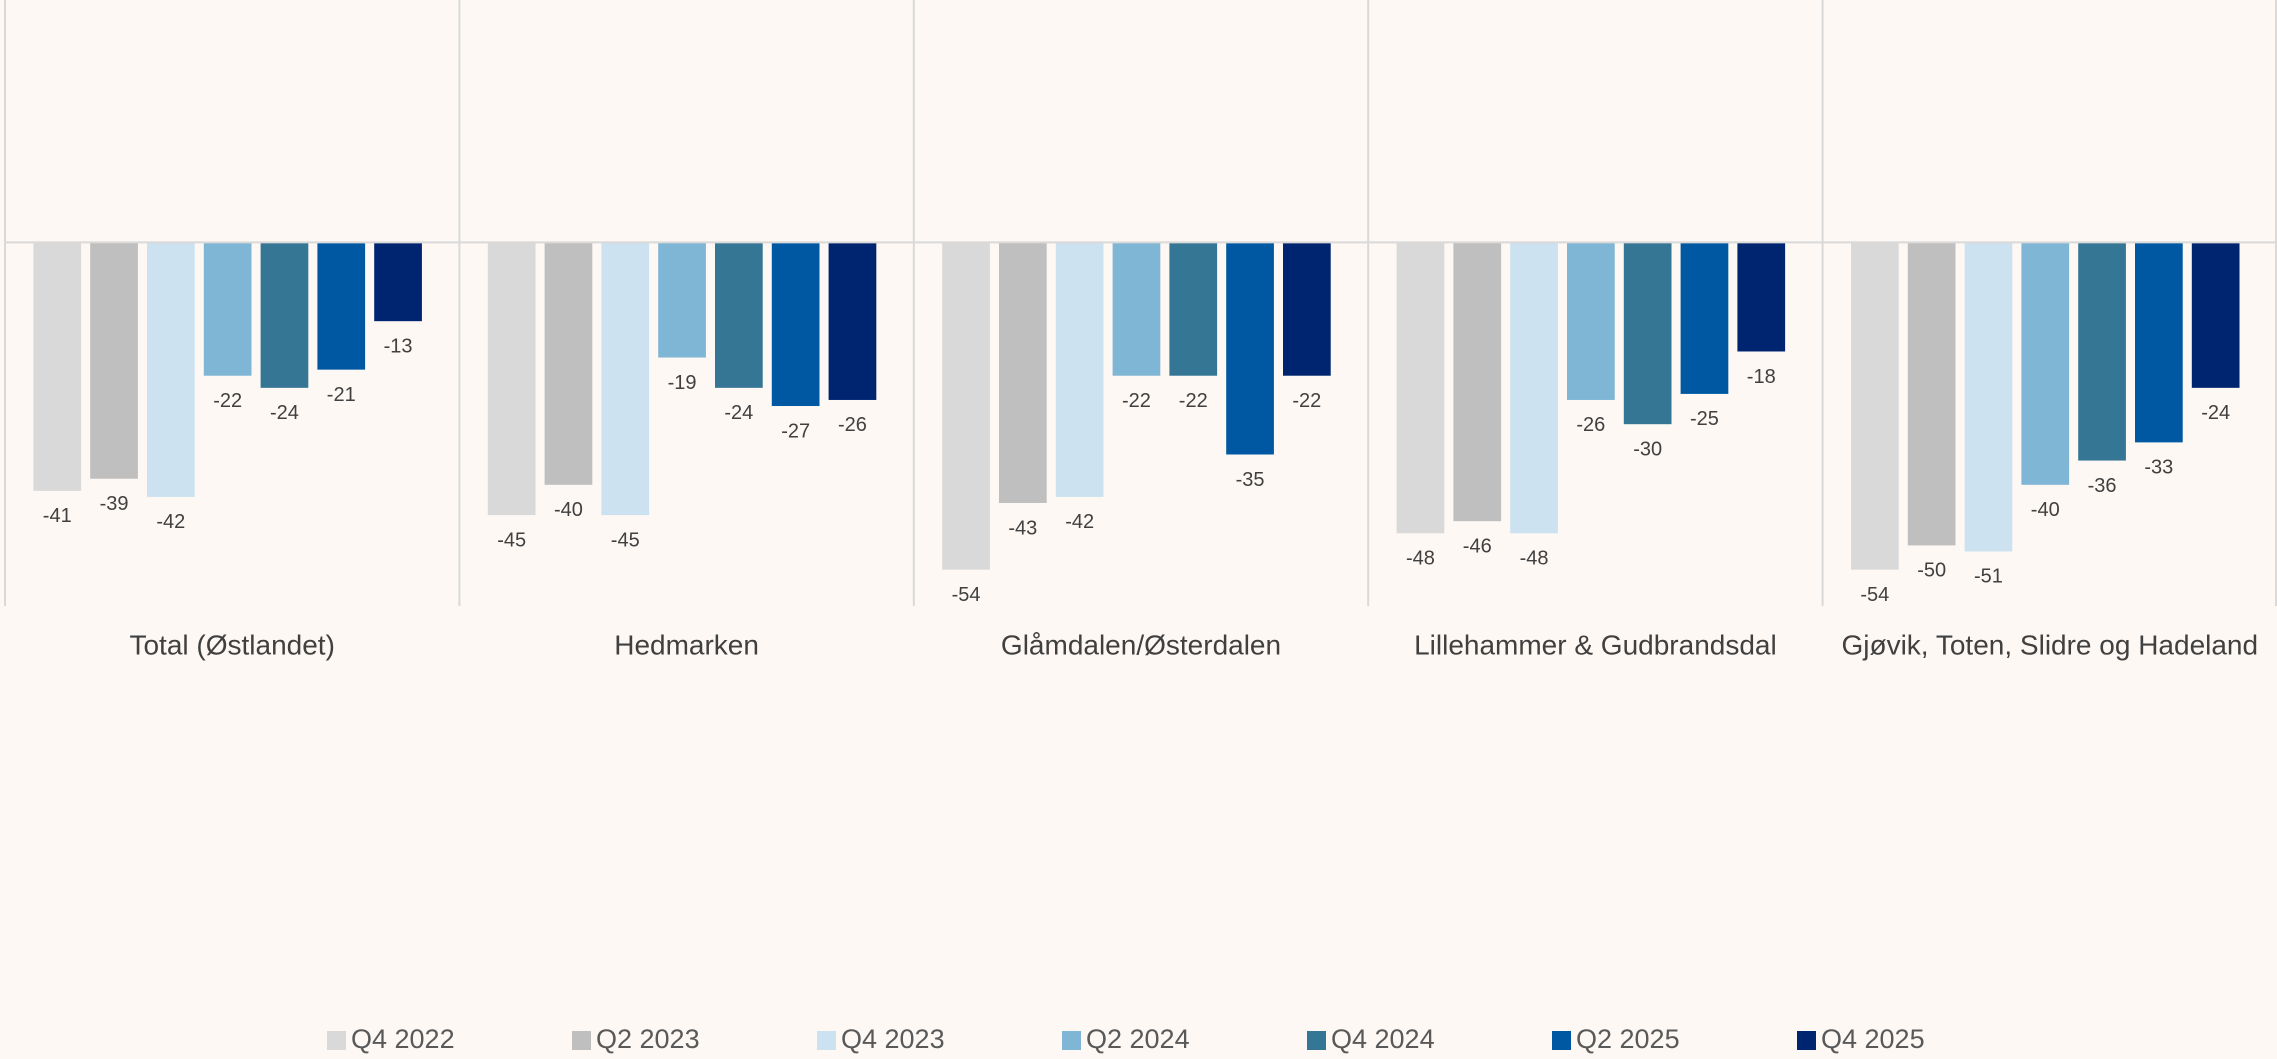  Describe the element at coordinates (2158, 468) in the screenshot. I see `data-label: -33` at that location.